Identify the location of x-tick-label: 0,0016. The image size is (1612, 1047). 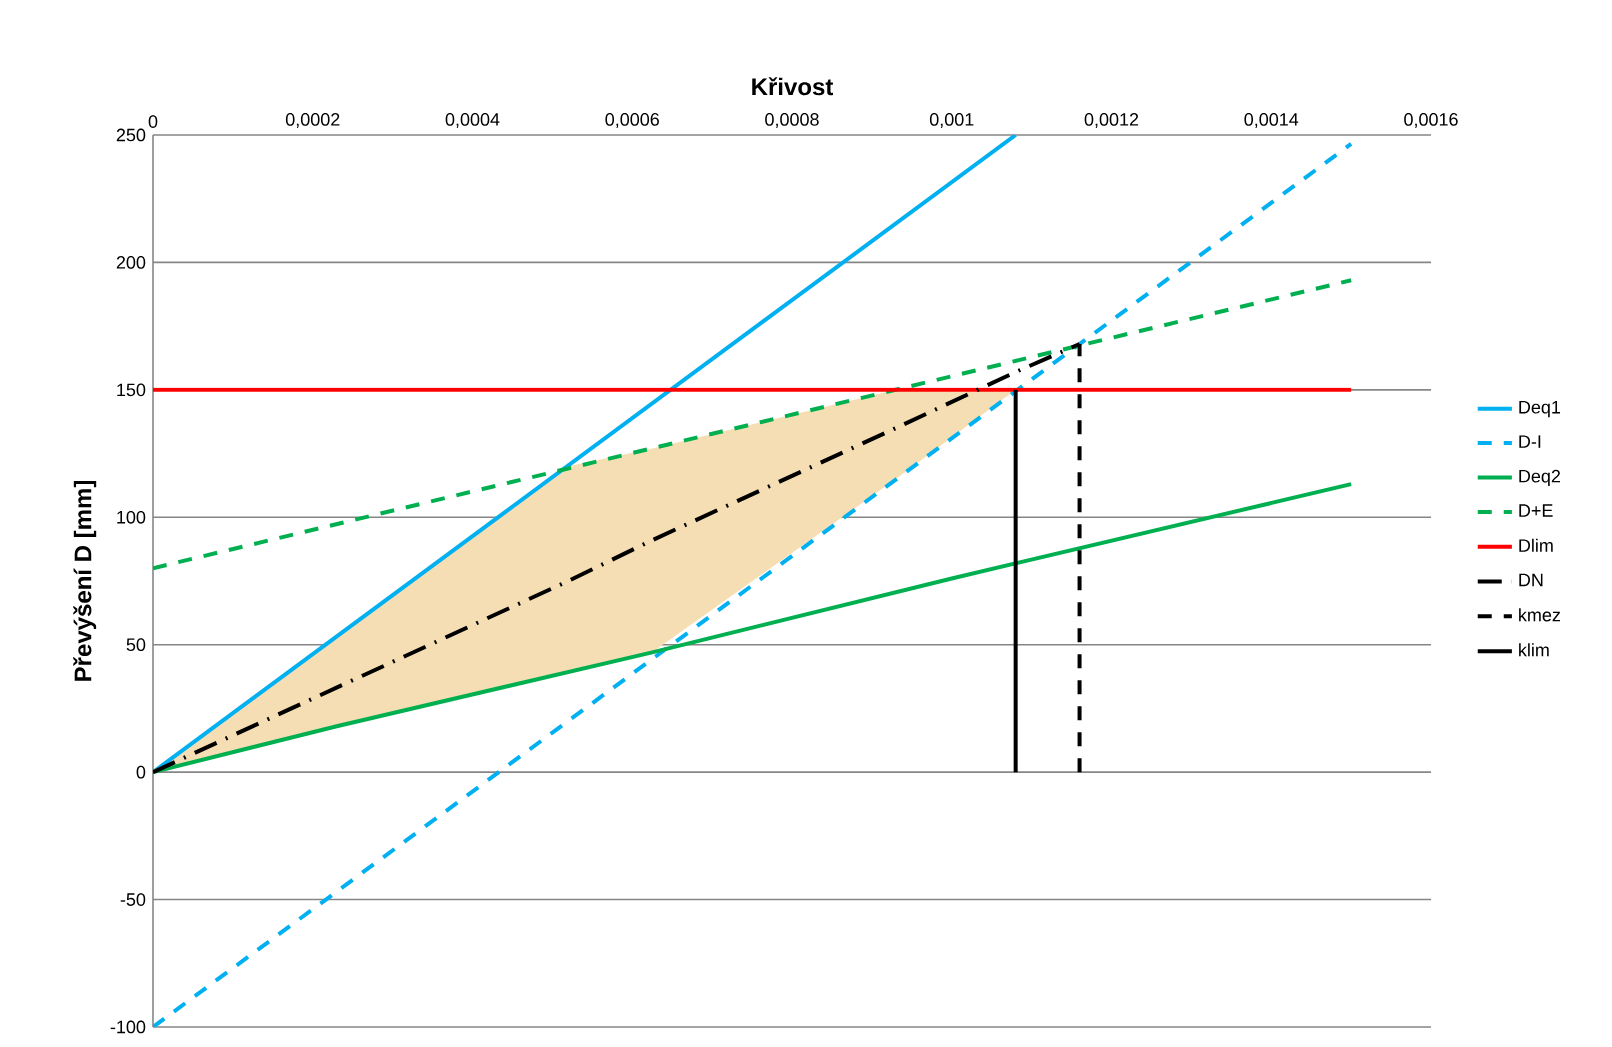
(1431, 120).